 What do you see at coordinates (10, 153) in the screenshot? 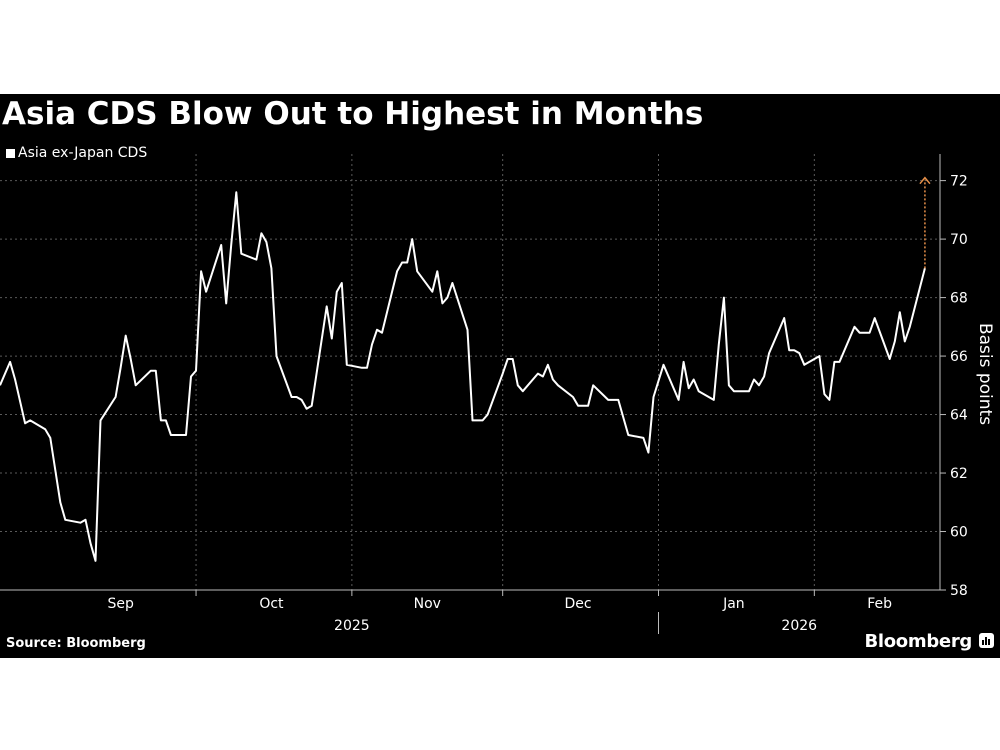
I see `legend-swatch` at bounding box center [10, 153].